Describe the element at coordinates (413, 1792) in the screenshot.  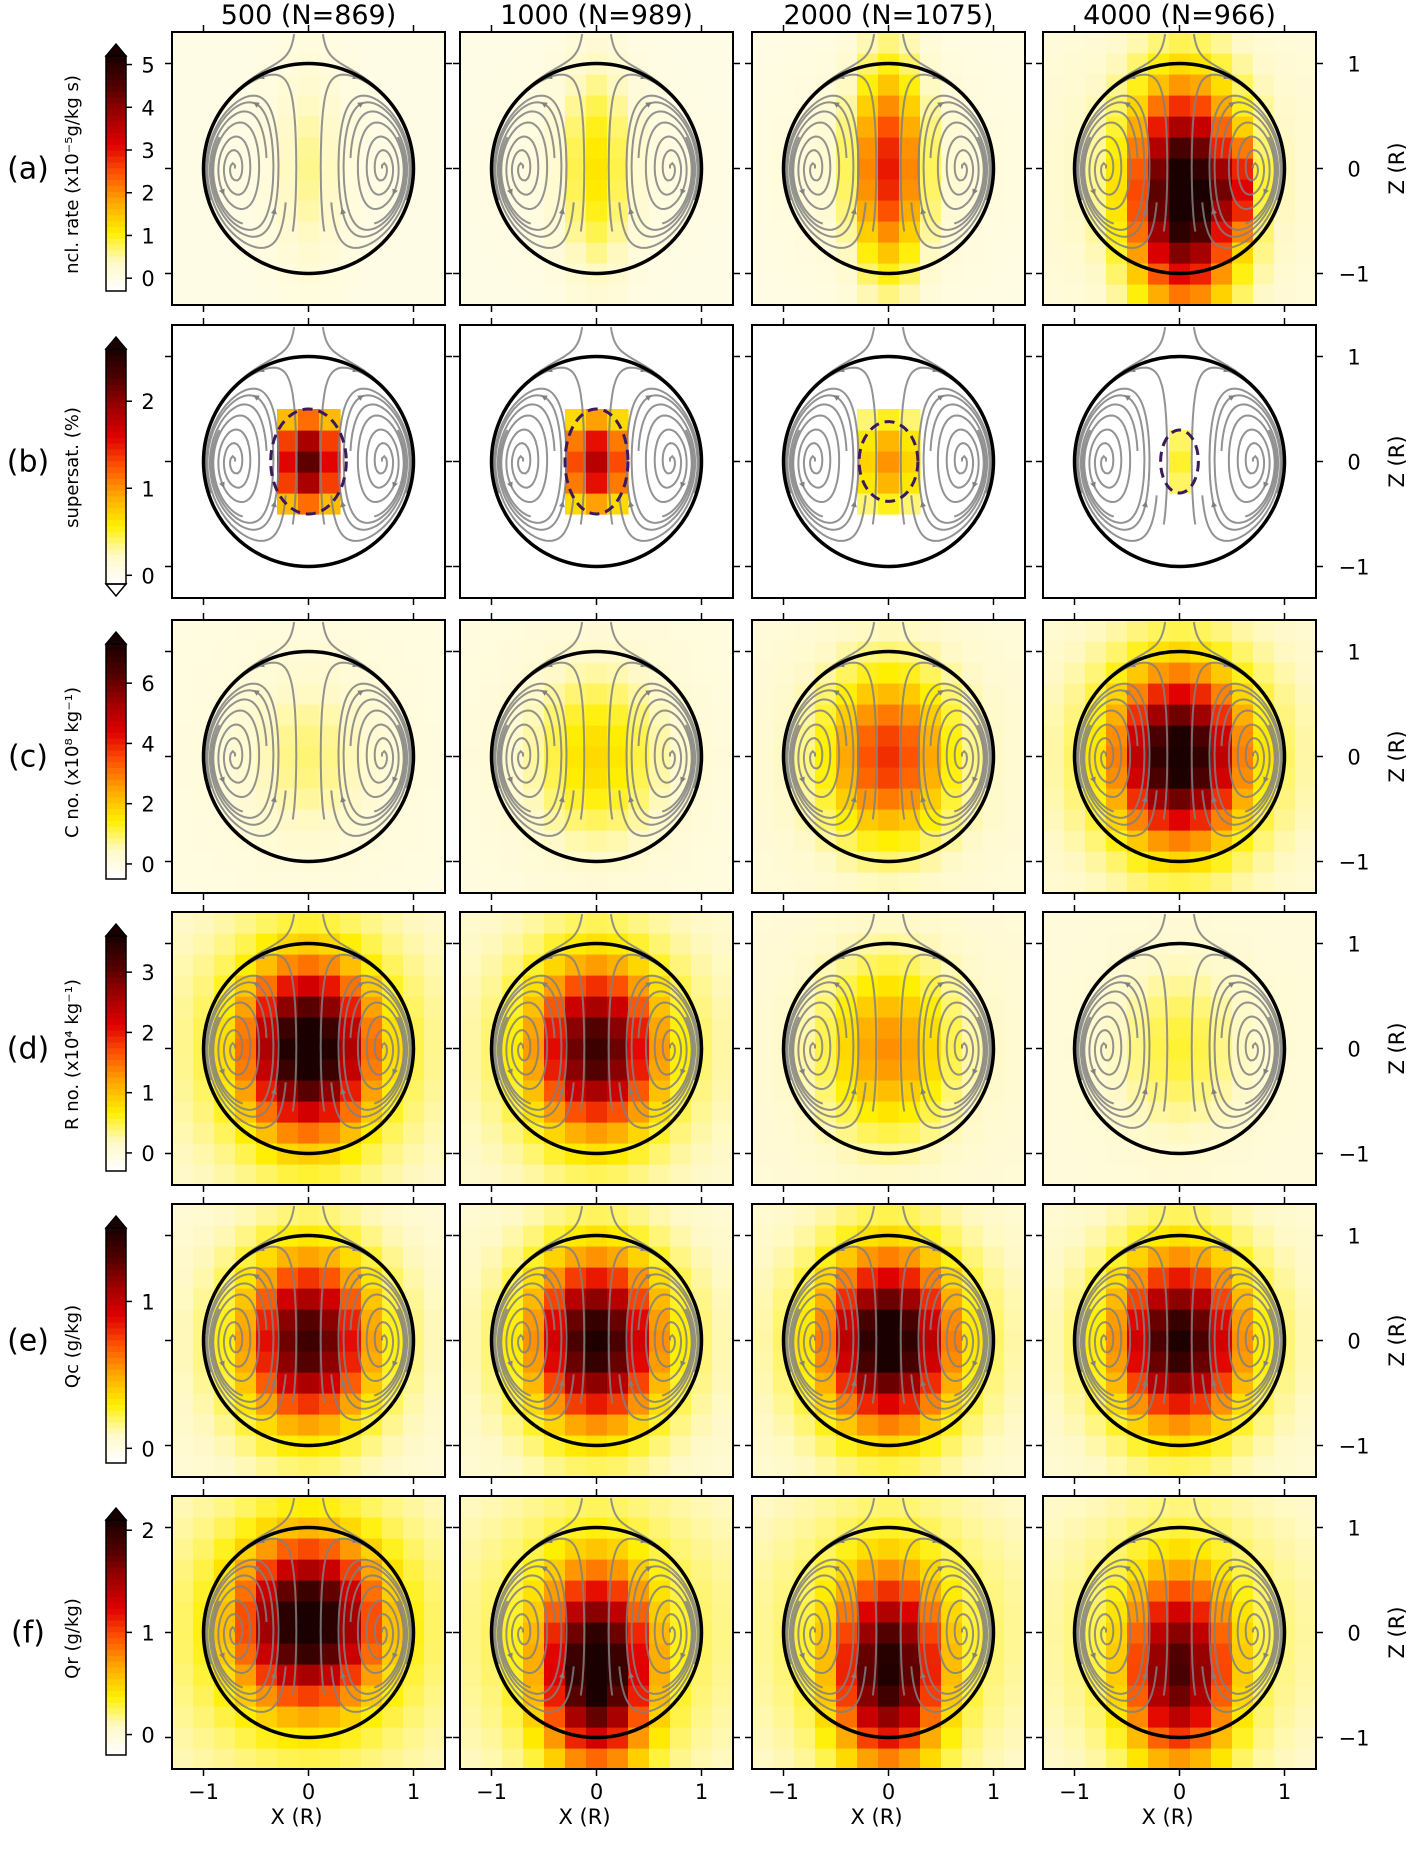
I see `x-tick-label: 1` at that location.